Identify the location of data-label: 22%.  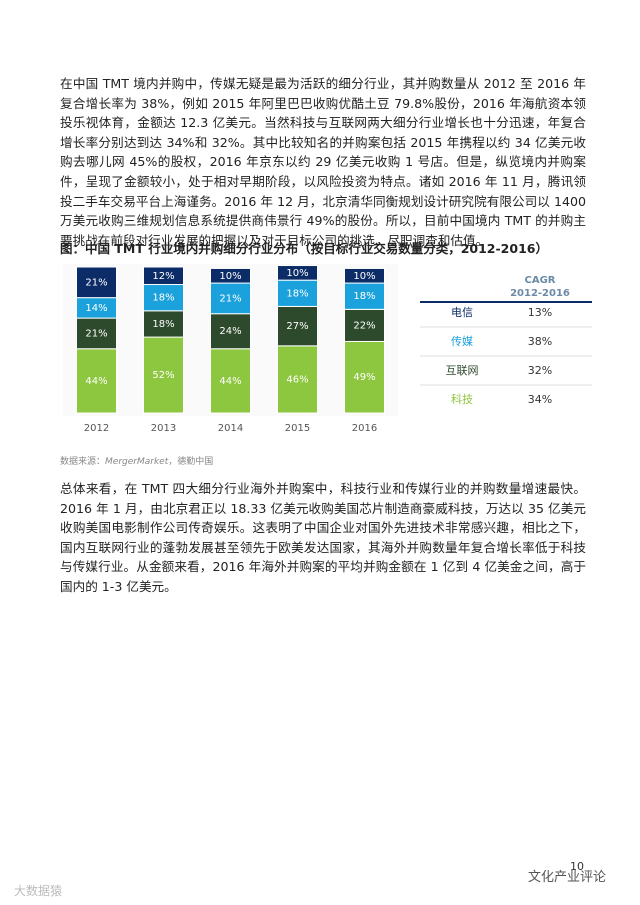
(364, 325).